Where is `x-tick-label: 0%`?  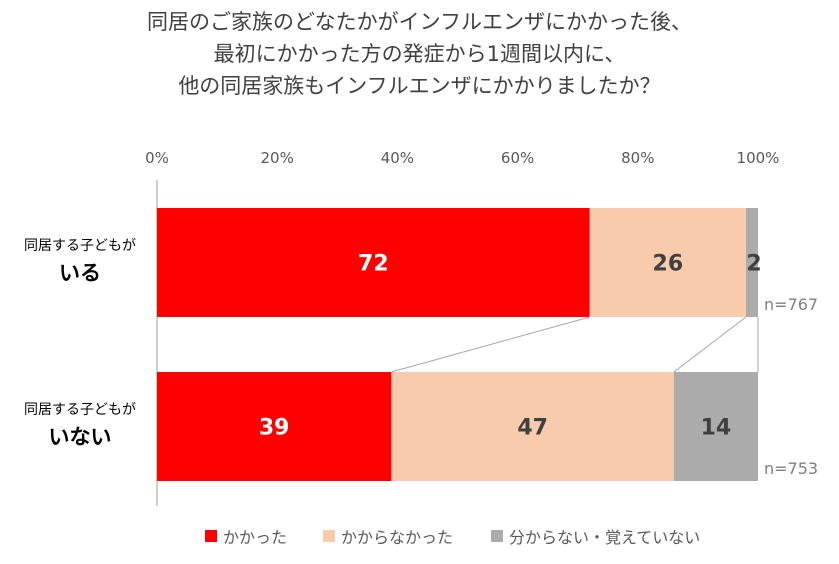 x-tick-label: 0% is located at coordinates (157, 158).